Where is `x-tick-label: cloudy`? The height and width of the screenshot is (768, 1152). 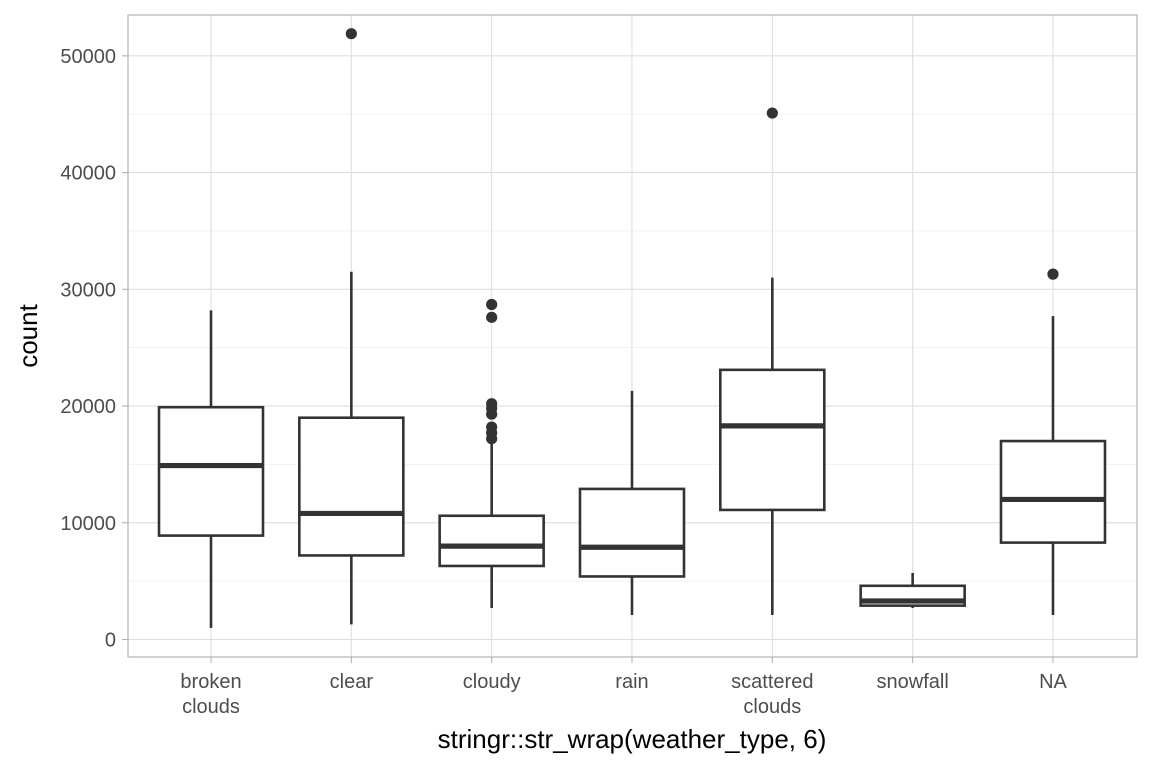 x-tick-label: cloudy is located at coordinates (492, 682).